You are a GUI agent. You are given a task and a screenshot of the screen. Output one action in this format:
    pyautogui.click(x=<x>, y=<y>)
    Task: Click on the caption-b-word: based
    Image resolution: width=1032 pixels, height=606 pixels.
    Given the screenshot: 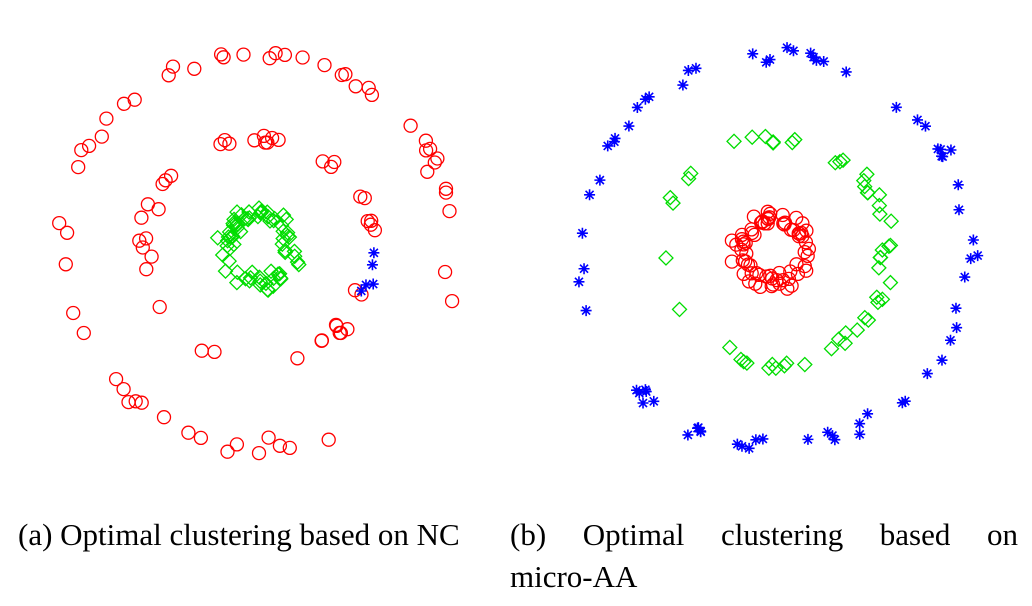 What is the action you would take?
    pyautogui.click(x=915, y=534)
    